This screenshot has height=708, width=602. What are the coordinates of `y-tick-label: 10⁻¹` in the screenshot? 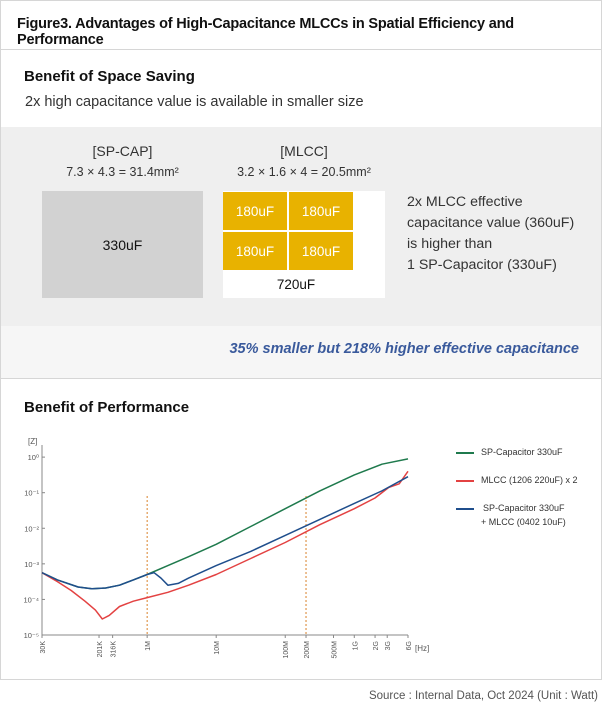 It's located at (31, 493).